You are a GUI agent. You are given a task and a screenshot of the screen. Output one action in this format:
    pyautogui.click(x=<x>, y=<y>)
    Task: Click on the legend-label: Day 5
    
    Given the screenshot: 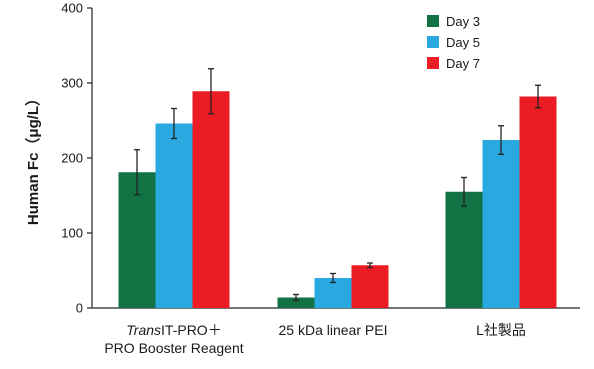 What is the action you would take?
    pyautogui.click(x=463, y=42)
    